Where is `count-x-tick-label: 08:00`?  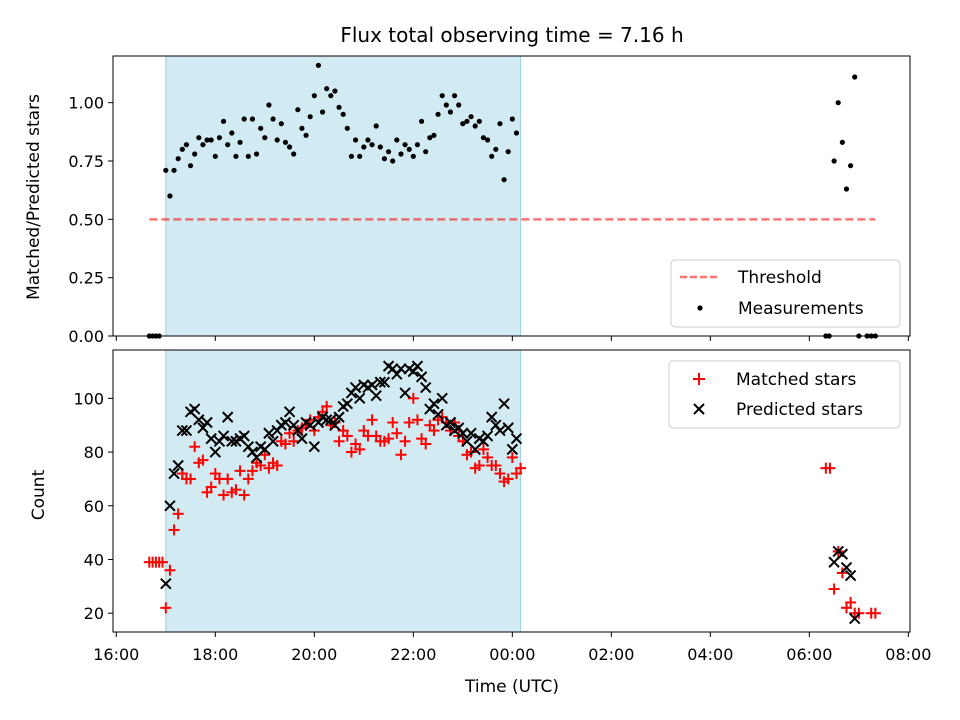 count-x-tick-label: 08:00 is located at coordinates (908, 654).